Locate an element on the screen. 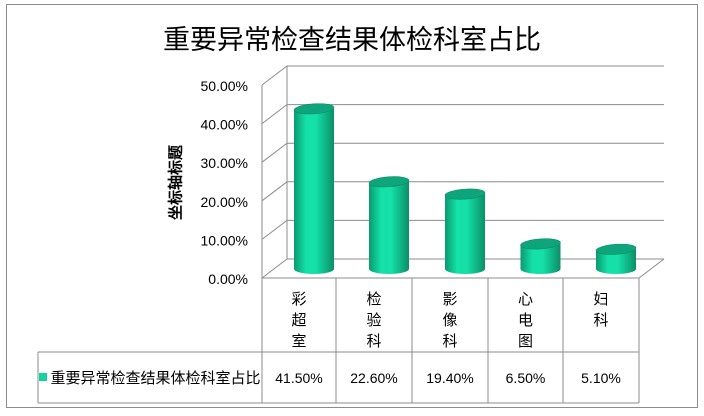 This screenshot has width=704, height=416. y-tick-label: 30.00% is located at coordinates (224, 163).